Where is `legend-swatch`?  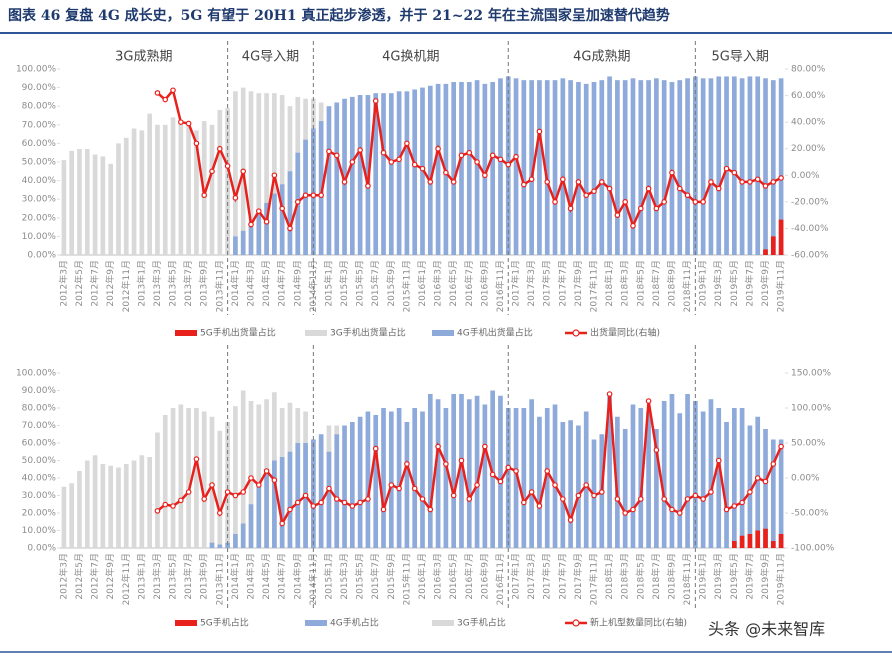
legend-swatch is located at coordinates (443, 333).